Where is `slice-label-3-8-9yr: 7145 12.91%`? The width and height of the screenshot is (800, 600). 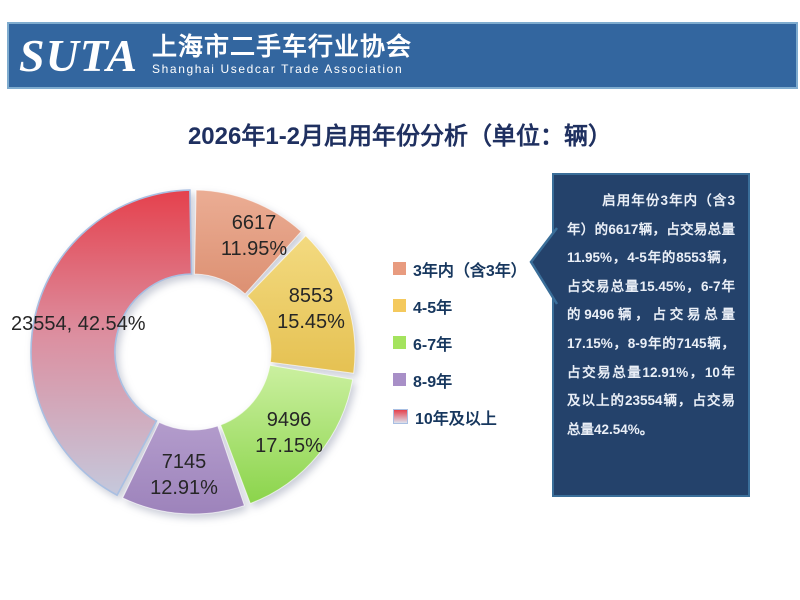
slice-label-3-8-9yr: 7145 12.91% is located at coordinates (184, 475).